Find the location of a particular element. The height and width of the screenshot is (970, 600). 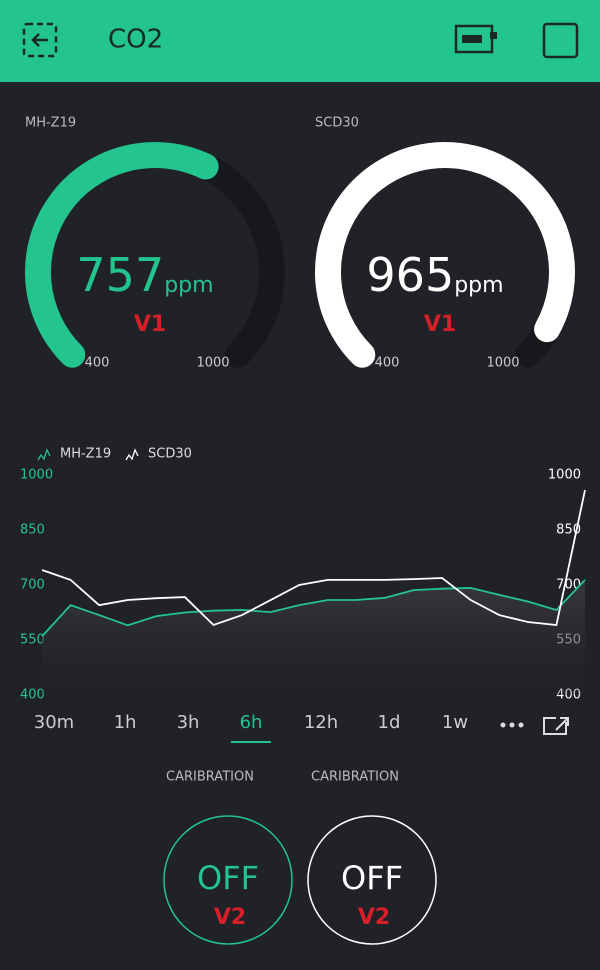

back-icon is located at coordinates (40, 40).